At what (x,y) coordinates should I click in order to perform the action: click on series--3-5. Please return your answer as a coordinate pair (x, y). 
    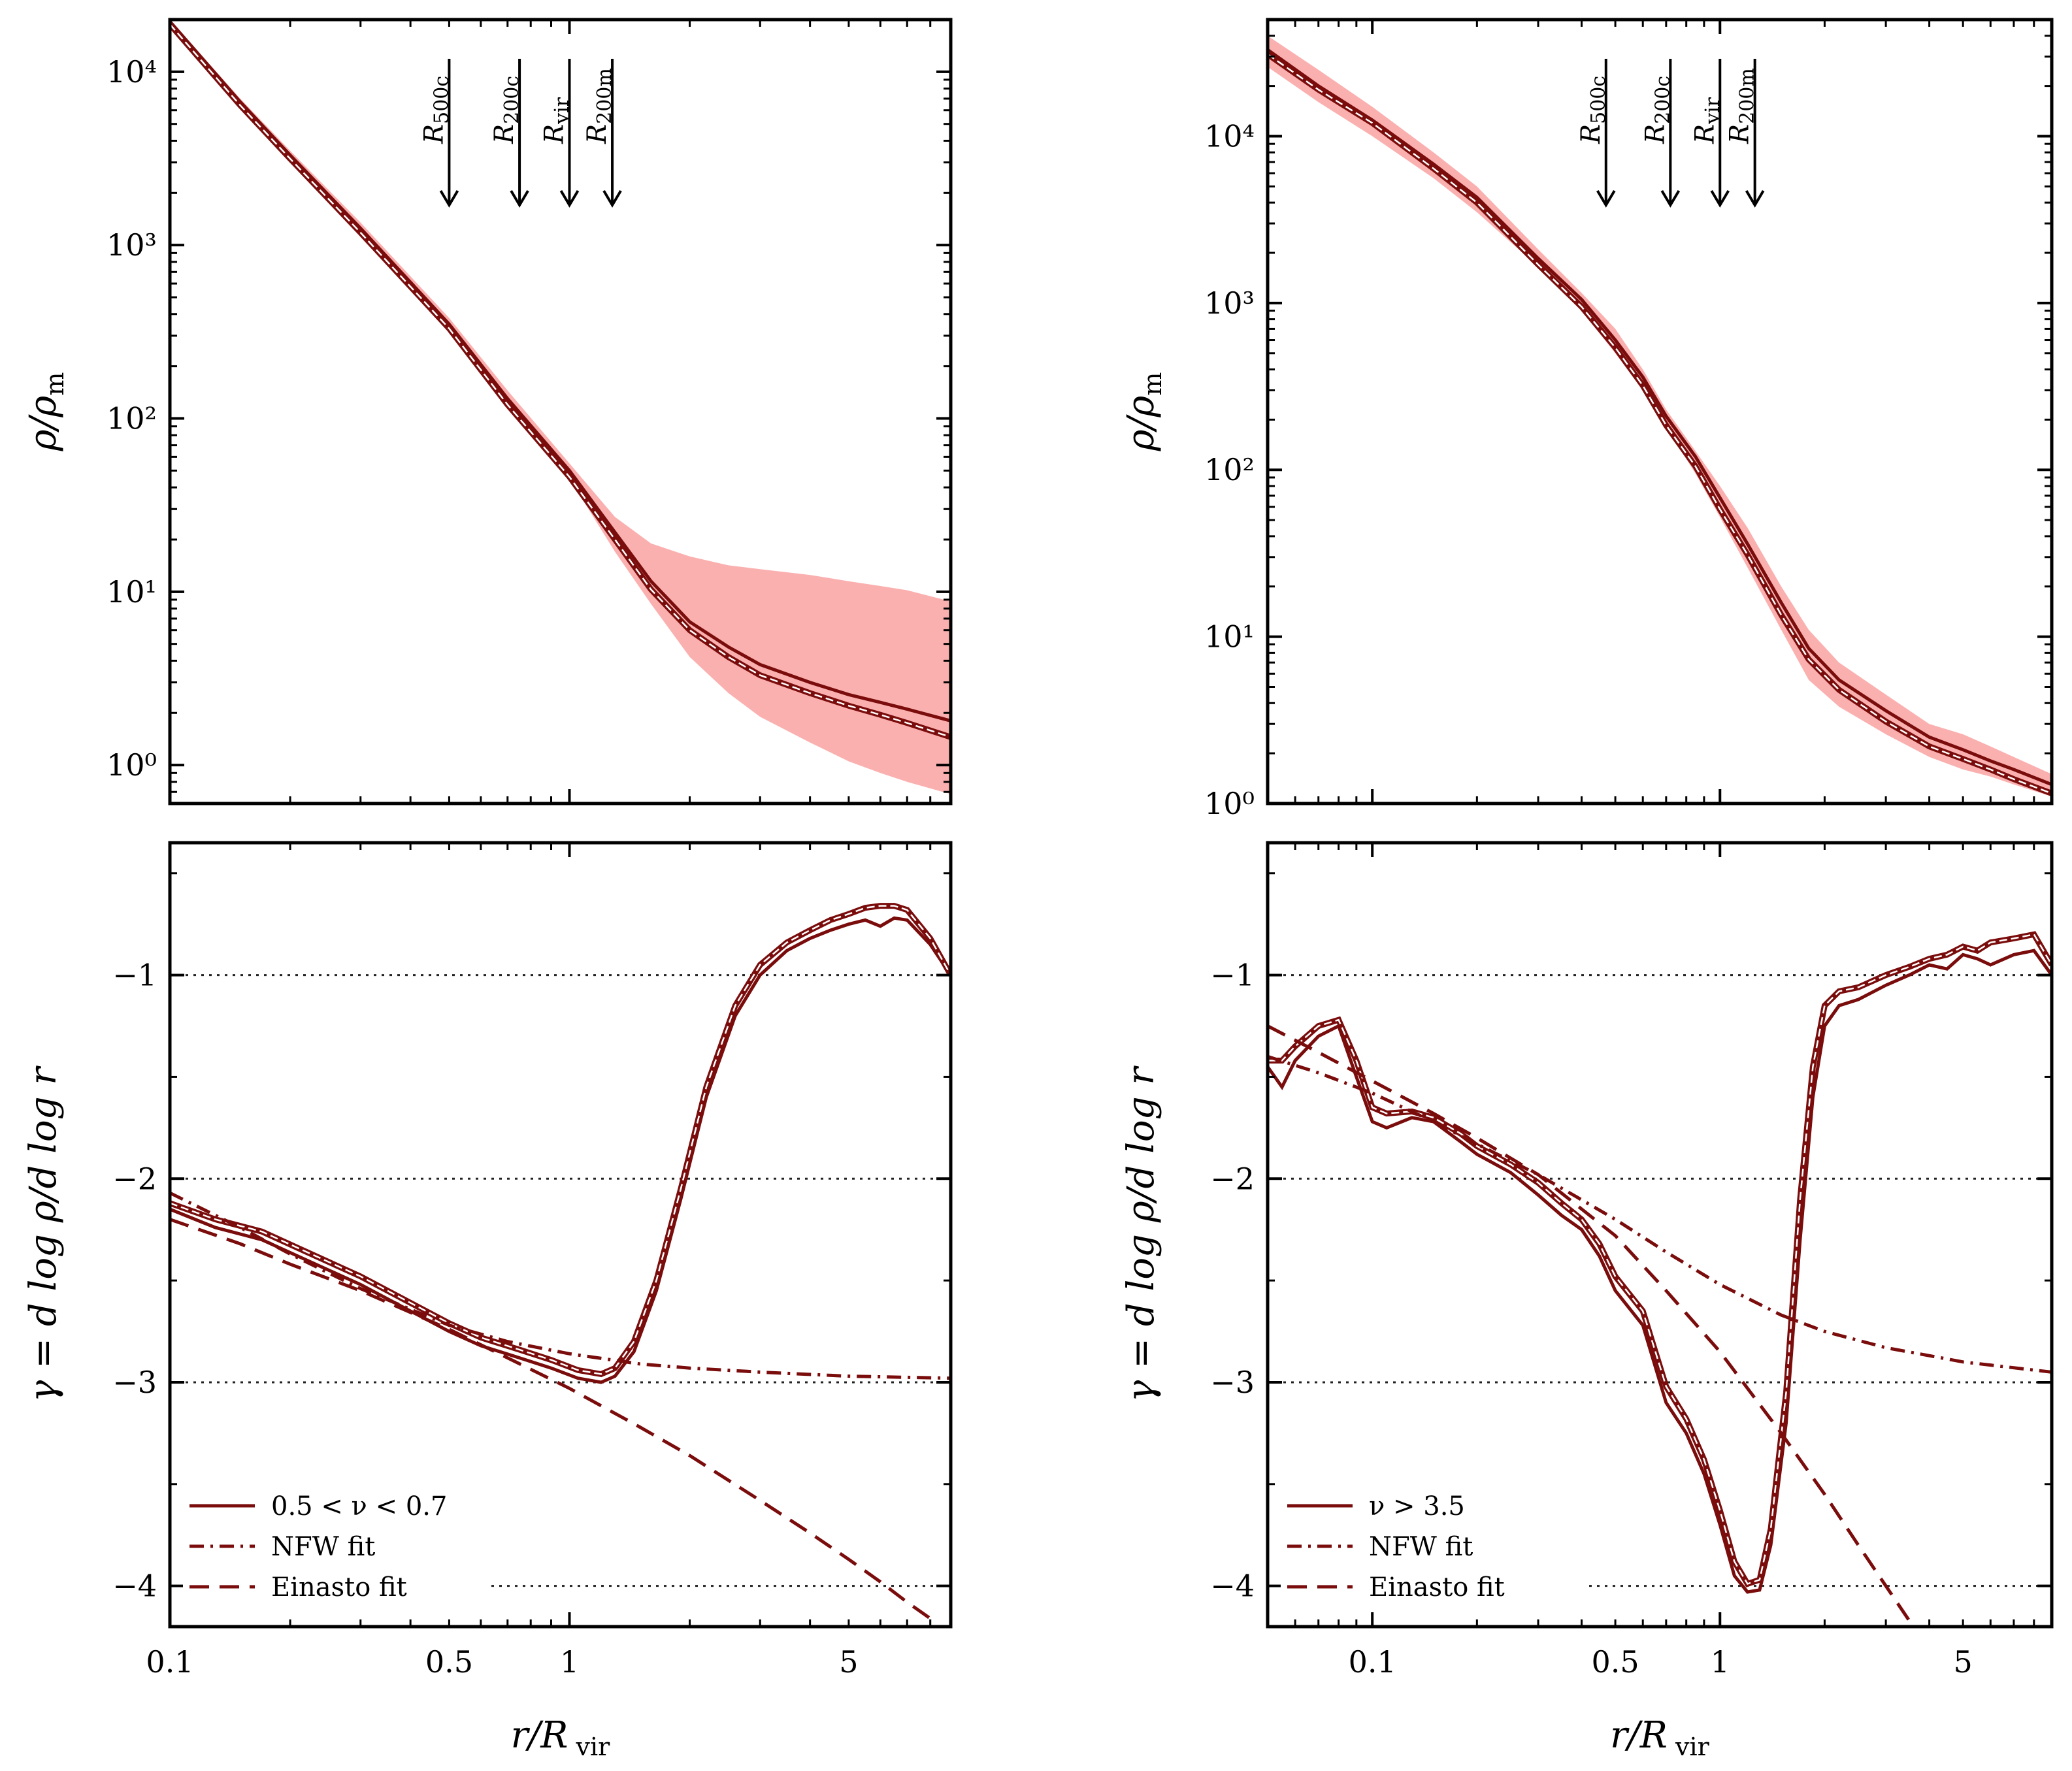
    Looking at the image, I should click on (1660, 1271).